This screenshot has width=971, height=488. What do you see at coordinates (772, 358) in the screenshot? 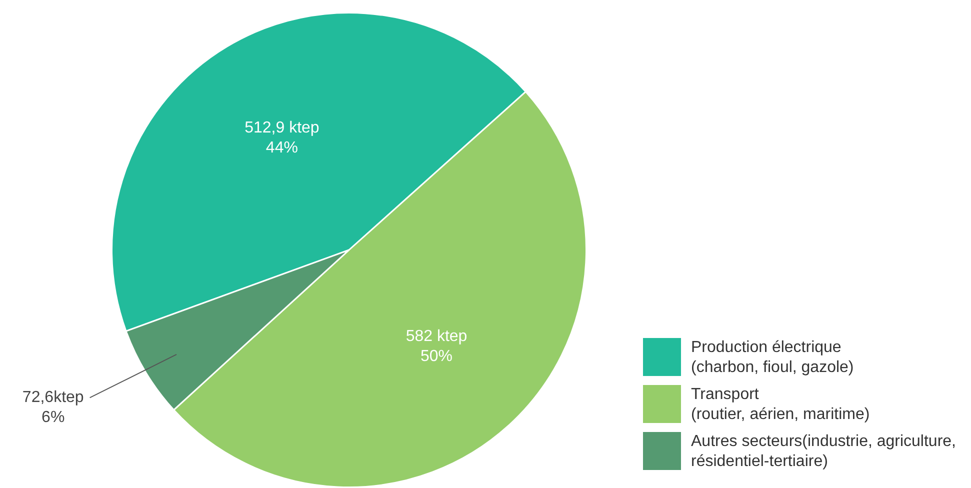
I see `legend-label: Production électrique (charbon, fioul, gazole)` at bounding box center [772, 358].